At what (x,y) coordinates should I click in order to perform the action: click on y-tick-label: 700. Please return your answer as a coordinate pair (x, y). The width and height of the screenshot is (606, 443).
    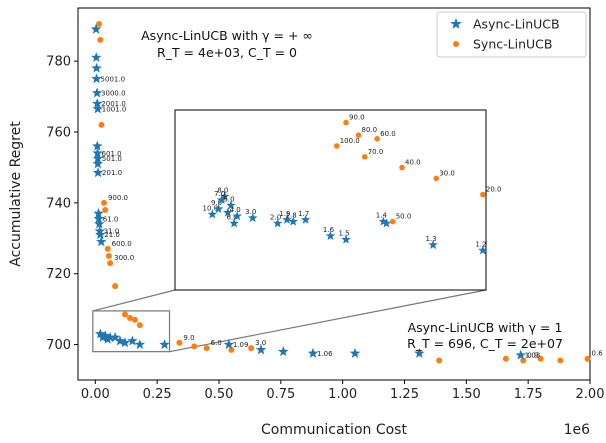
    Looking at the image, I should click on (58, 345).